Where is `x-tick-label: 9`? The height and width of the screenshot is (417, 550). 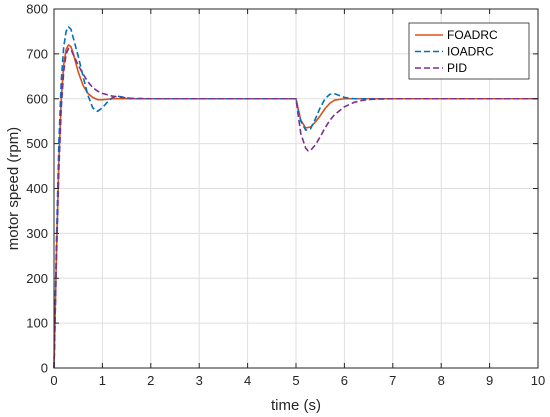
x-tick-label: 9 is located at coordinates (489, 380).